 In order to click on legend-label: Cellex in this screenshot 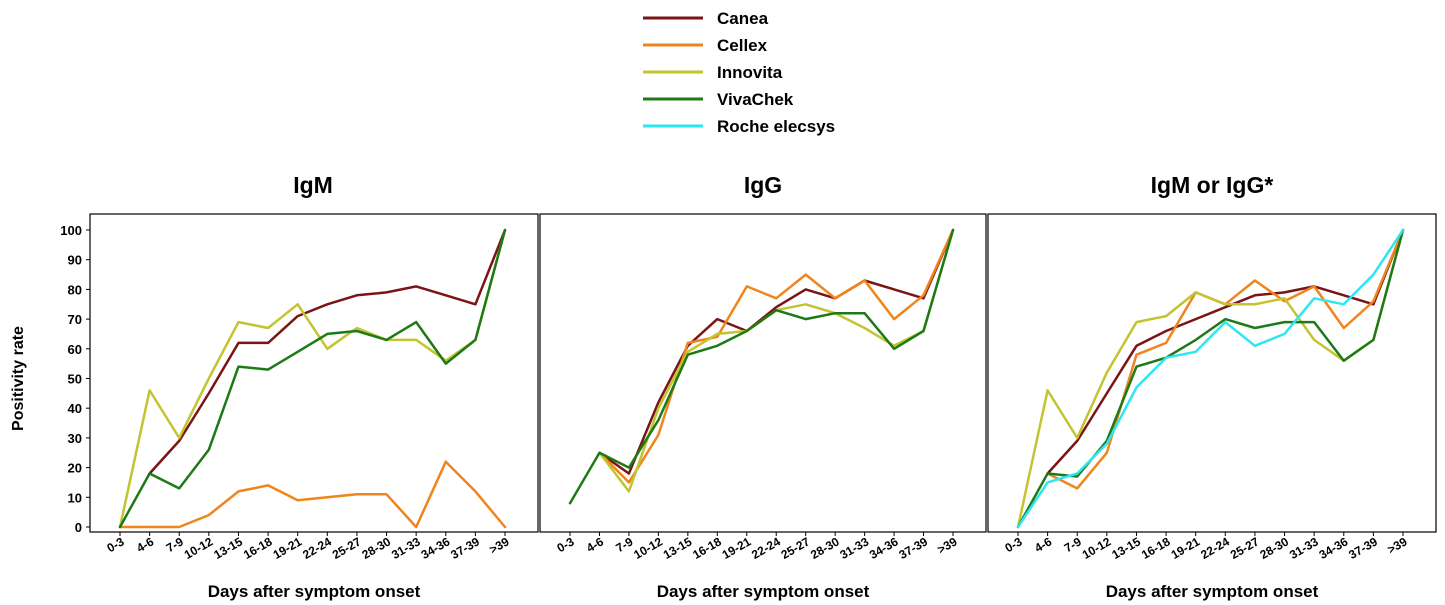, I will do `click(742, 45)`.